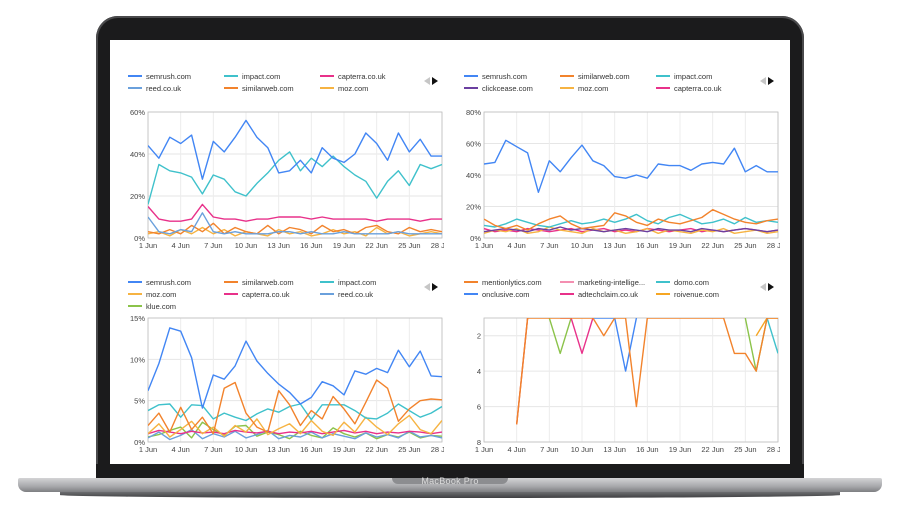 The width and height of the screenshot is (900, 506). I want to click on gridlines, so click(631, 380).